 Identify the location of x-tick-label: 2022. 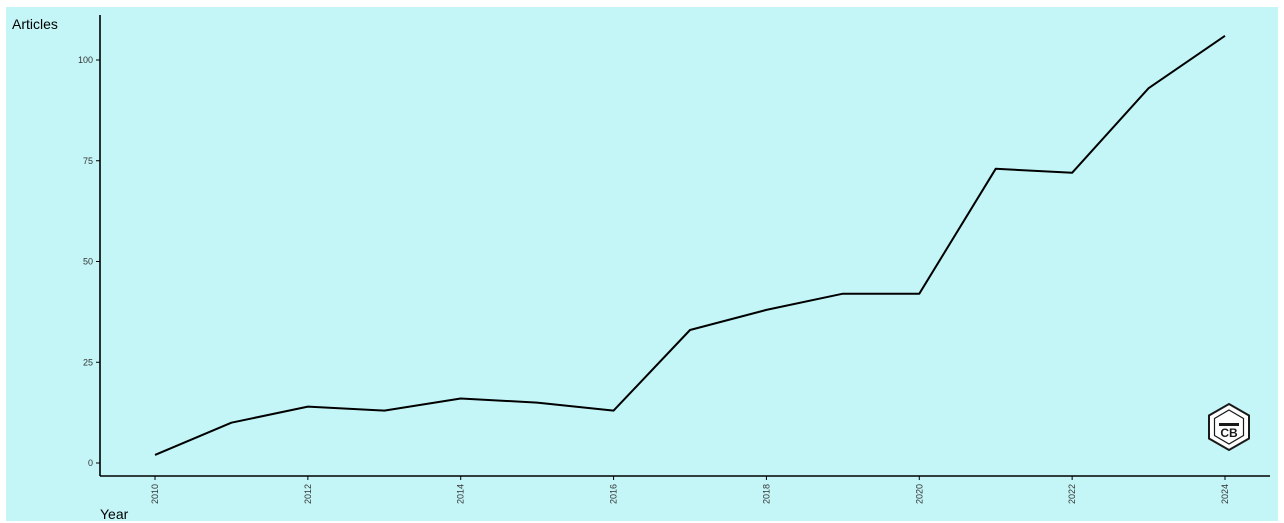
(1072, 494).